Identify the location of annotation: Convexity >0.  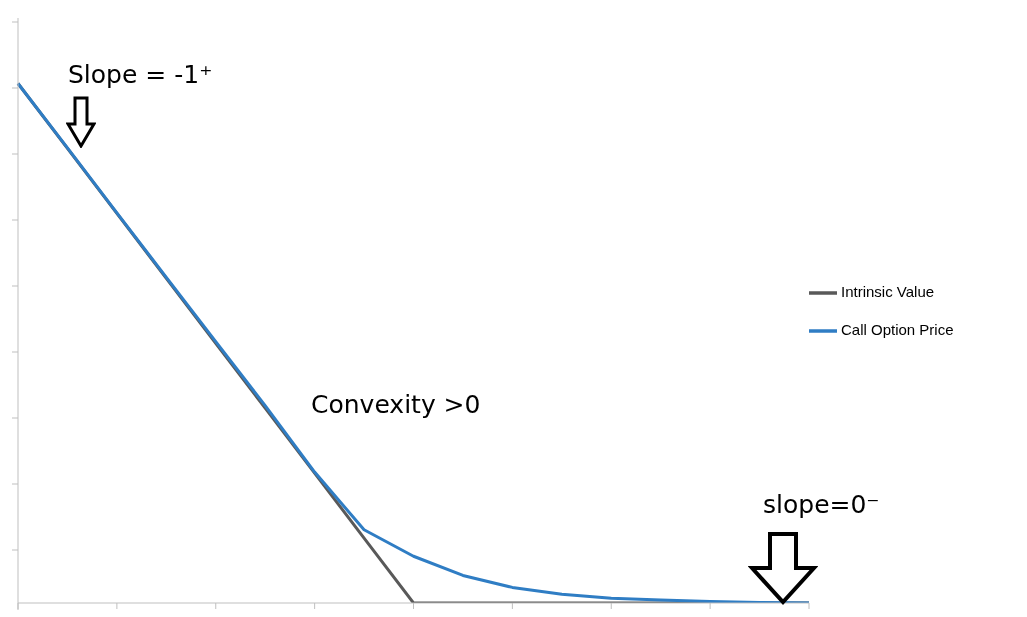
(396, 404).